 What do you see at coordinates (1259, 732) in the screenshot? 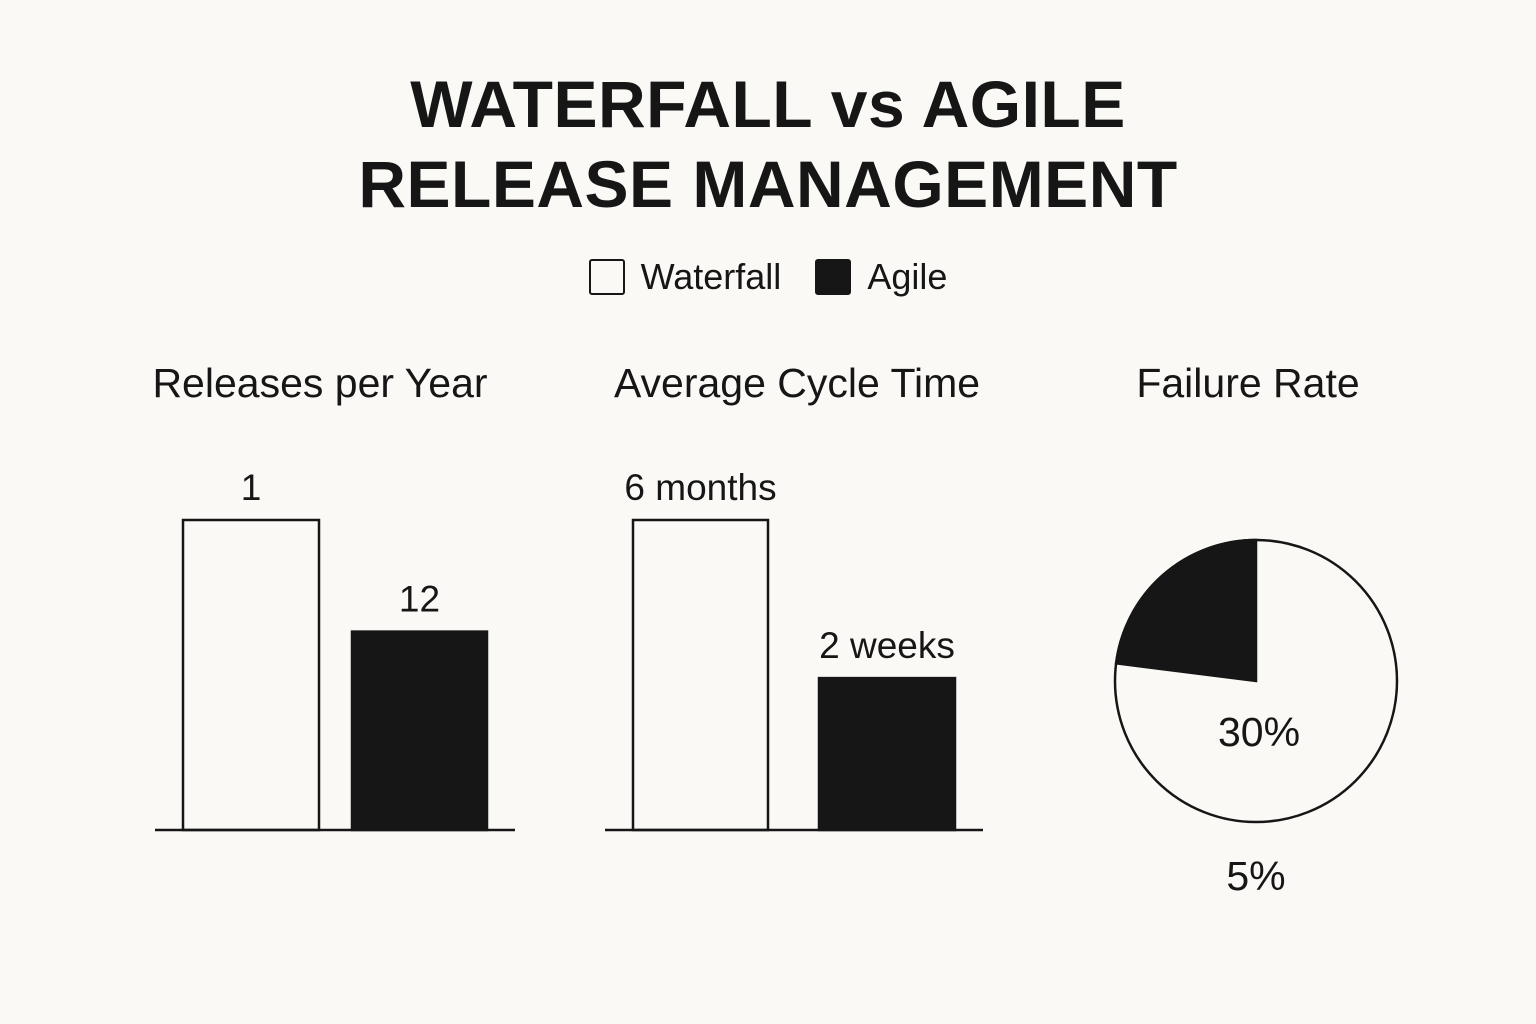
I see `pie-data-label-30-percent: 30%` at bounding box center [1259, 732].